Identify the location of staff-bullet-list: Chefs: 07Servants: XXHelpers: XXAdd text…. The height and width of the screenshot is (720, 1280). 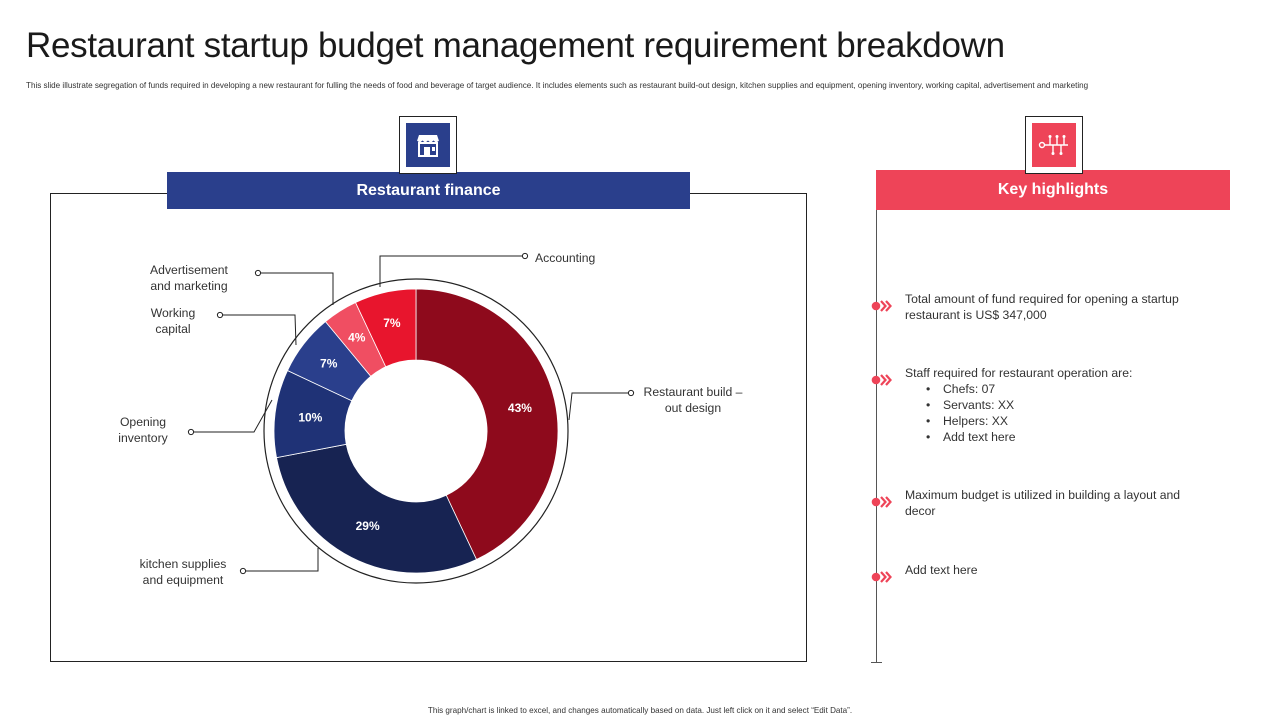
(1050, 413).